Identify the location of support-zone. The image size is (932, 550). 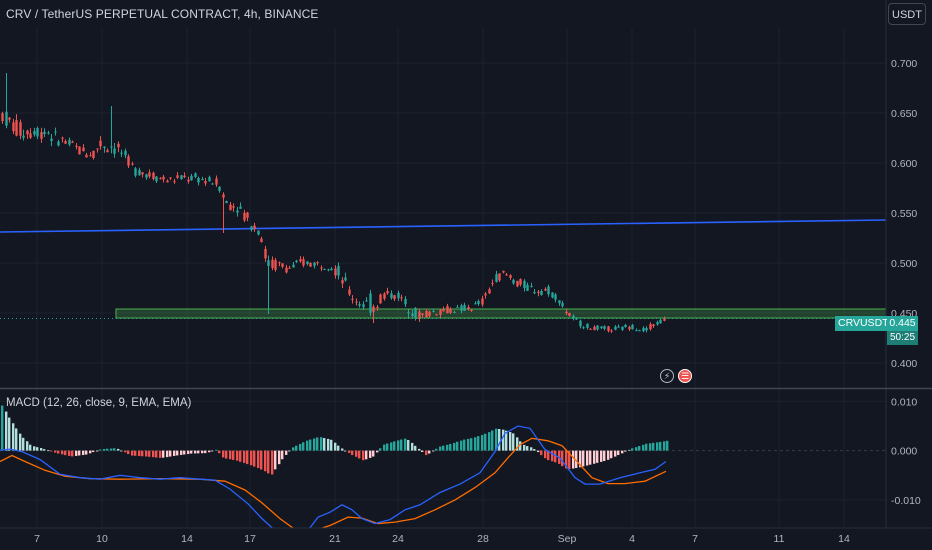
(501, 313).